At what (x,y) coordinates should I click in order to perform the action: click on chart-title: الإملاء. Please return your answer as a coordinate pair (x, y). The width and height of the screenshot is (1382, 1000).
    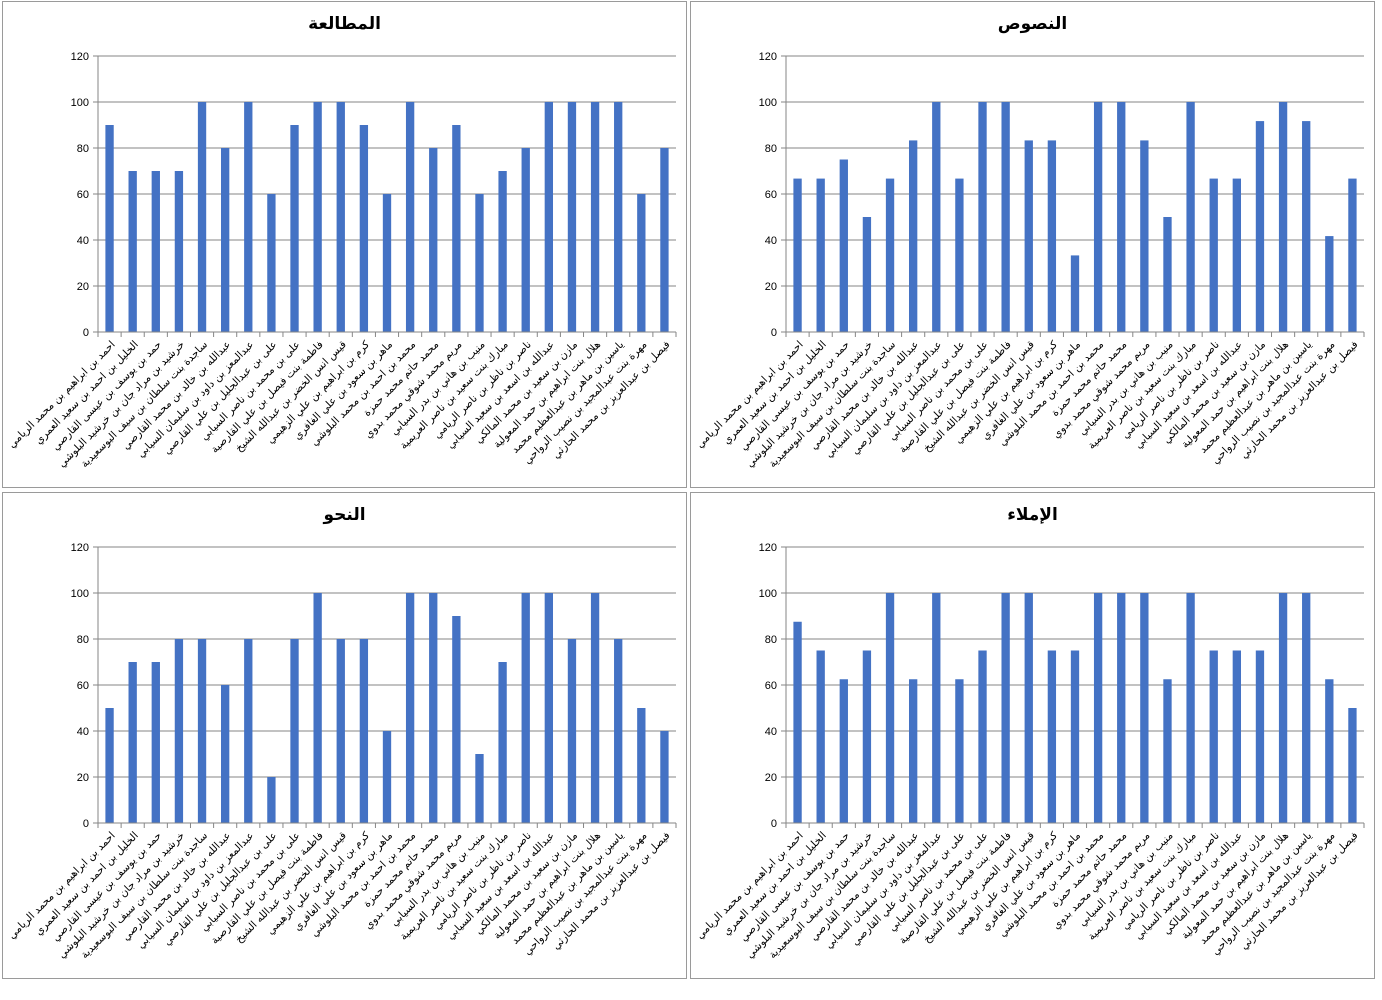
    Looking at the image, I should click on (1032, 515).